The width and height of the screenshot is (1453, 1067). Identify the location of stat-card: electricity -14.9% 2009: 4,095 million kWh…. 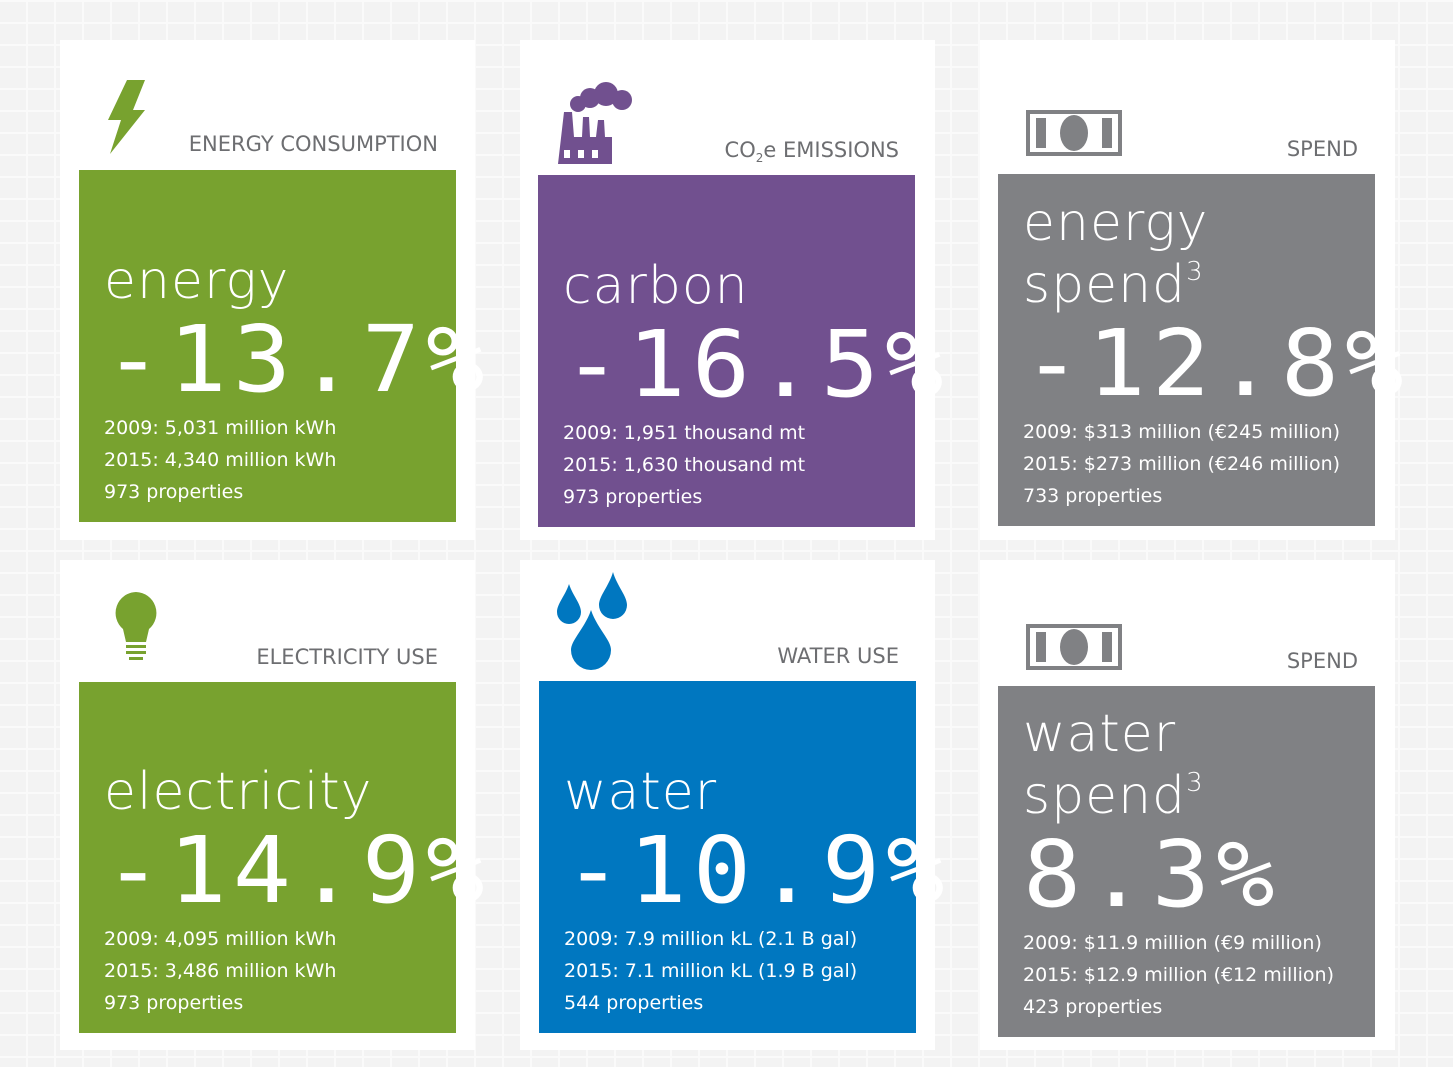
(285, 857).